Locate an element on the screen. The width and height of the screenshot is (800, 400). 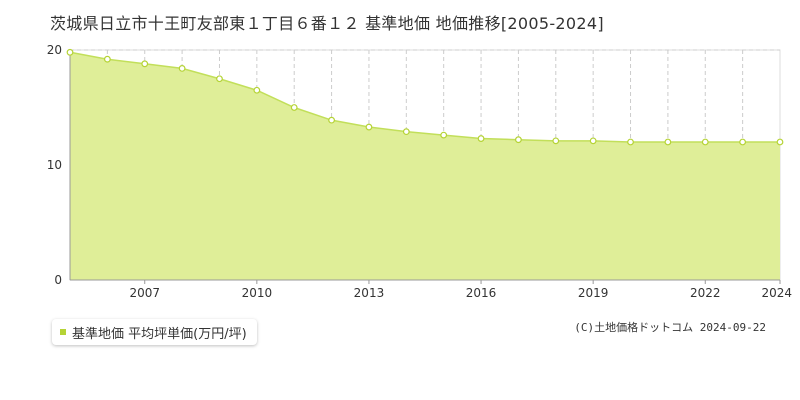
y-tick-label: 0 is located at coordinates (58, 280).